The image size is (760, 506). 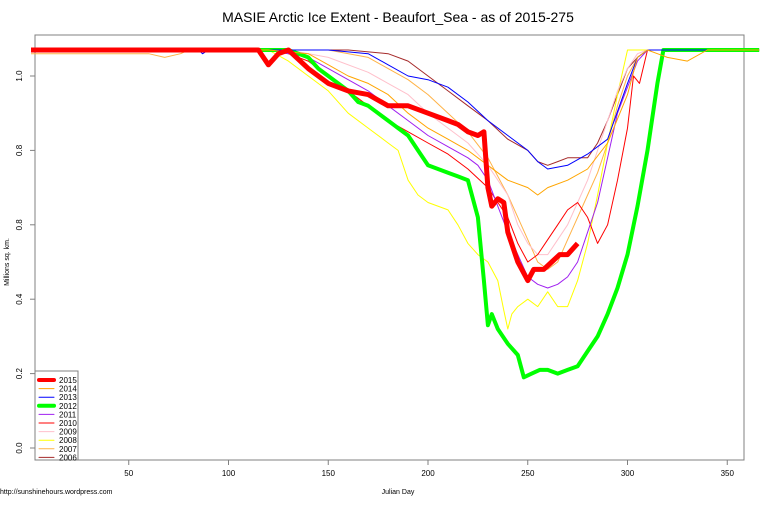 What do you see at coordinates (7, 262) in the screenshot?
I see `y-axis-label: Millions sq. km.` at bounding box center [7, 262].